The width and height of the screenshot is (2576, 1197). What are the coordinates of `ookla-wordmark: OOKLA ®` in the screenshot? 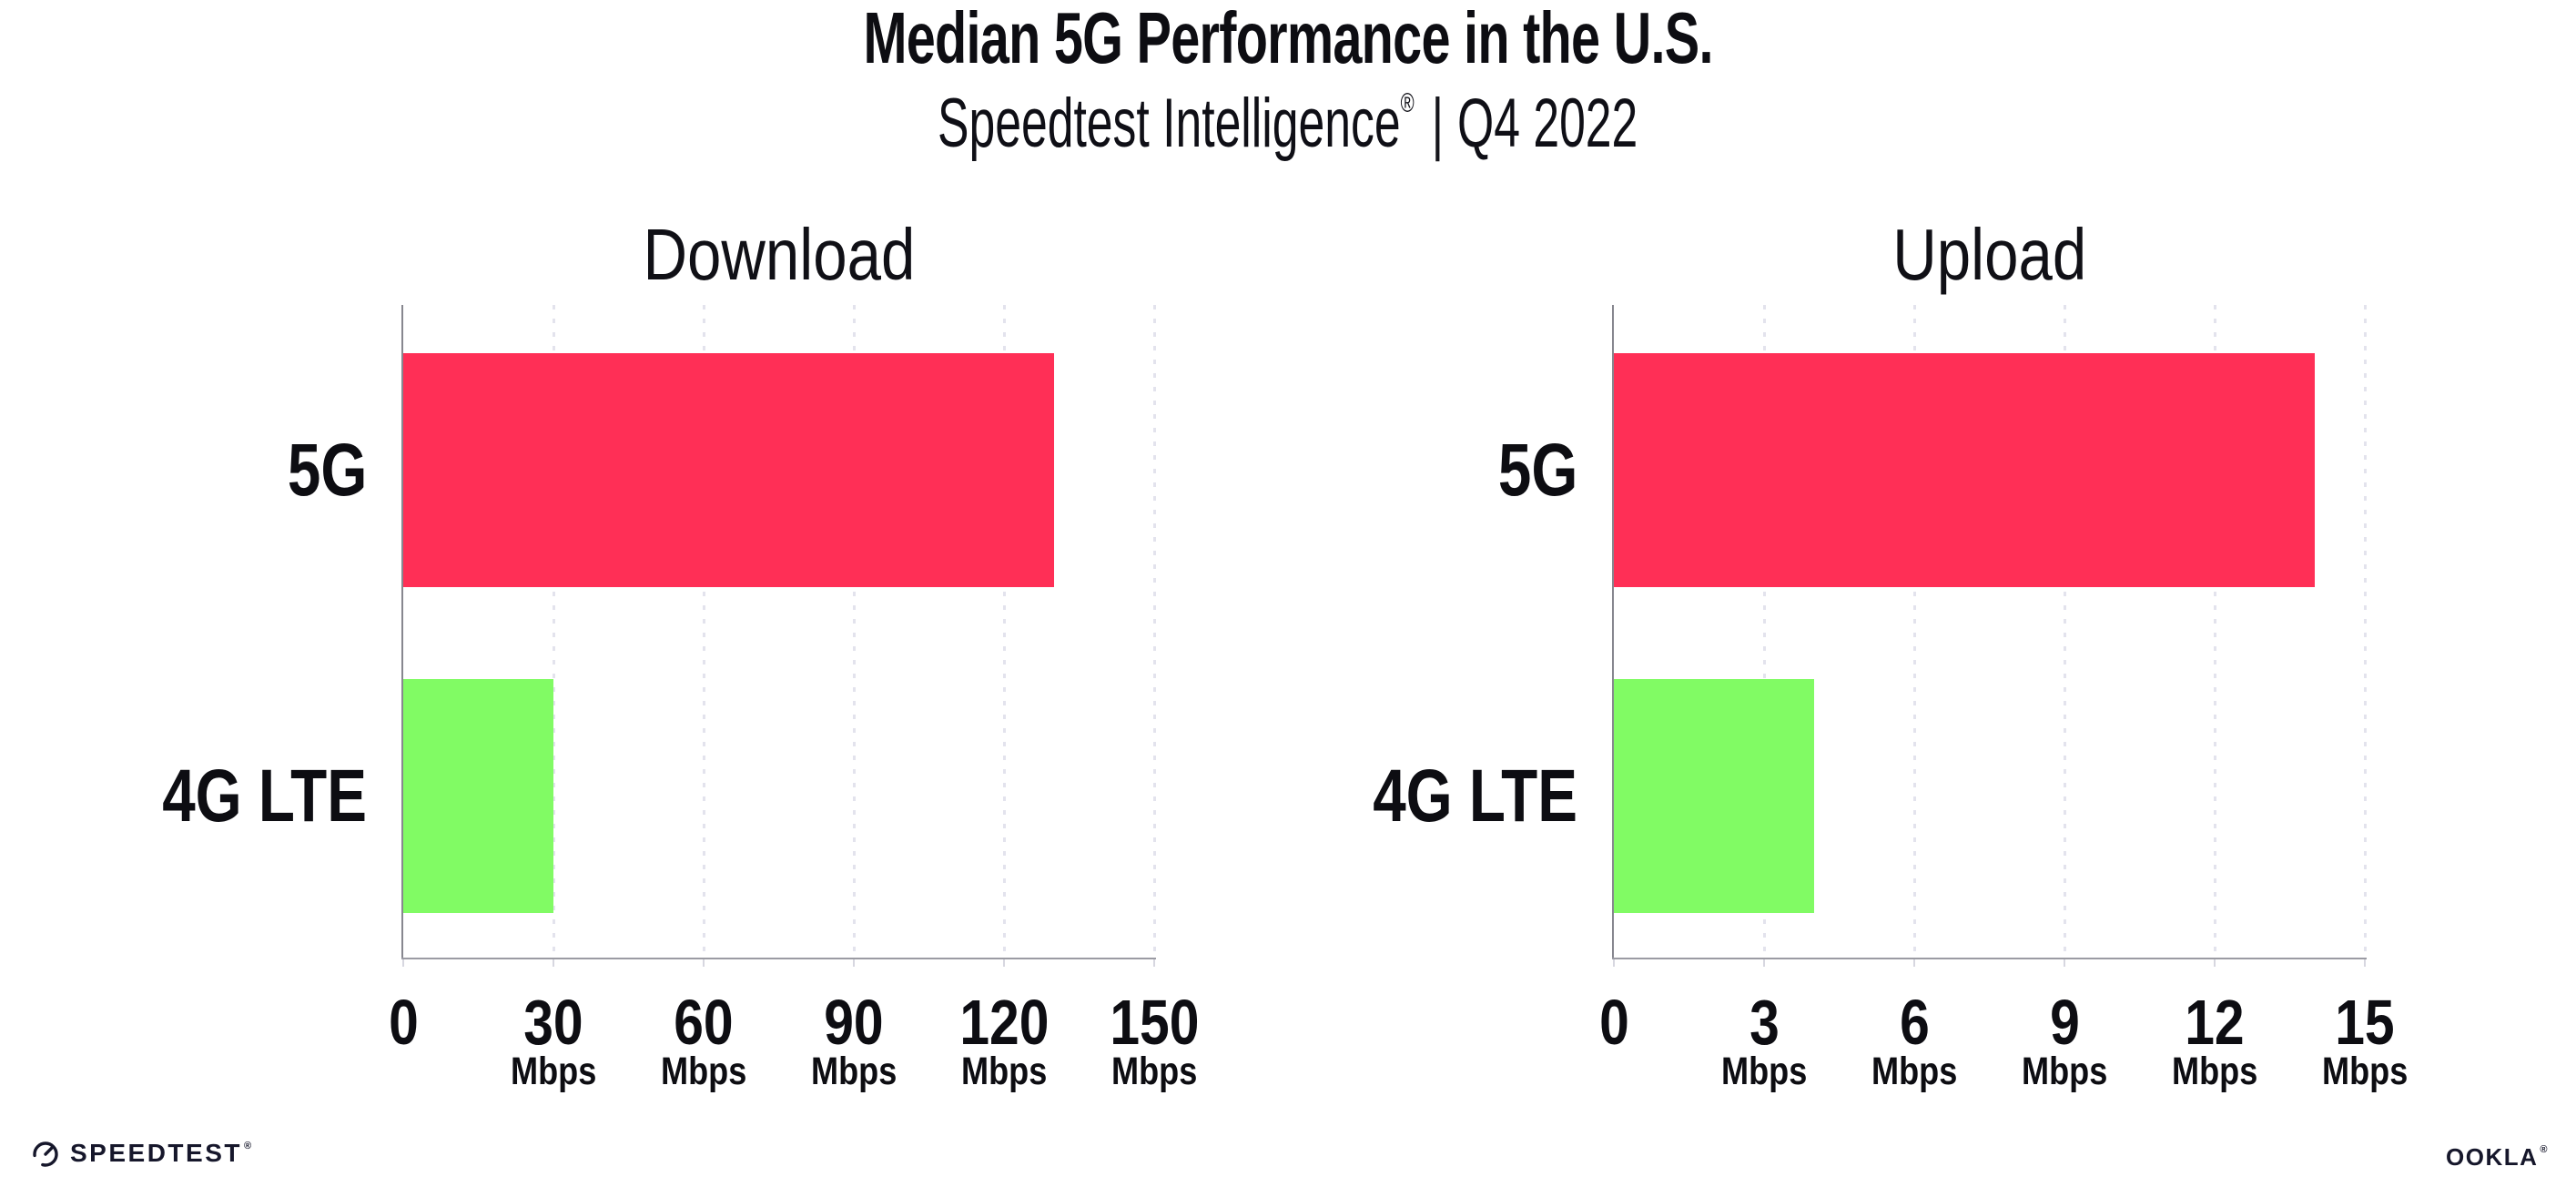 It's located at (2497, 1157).